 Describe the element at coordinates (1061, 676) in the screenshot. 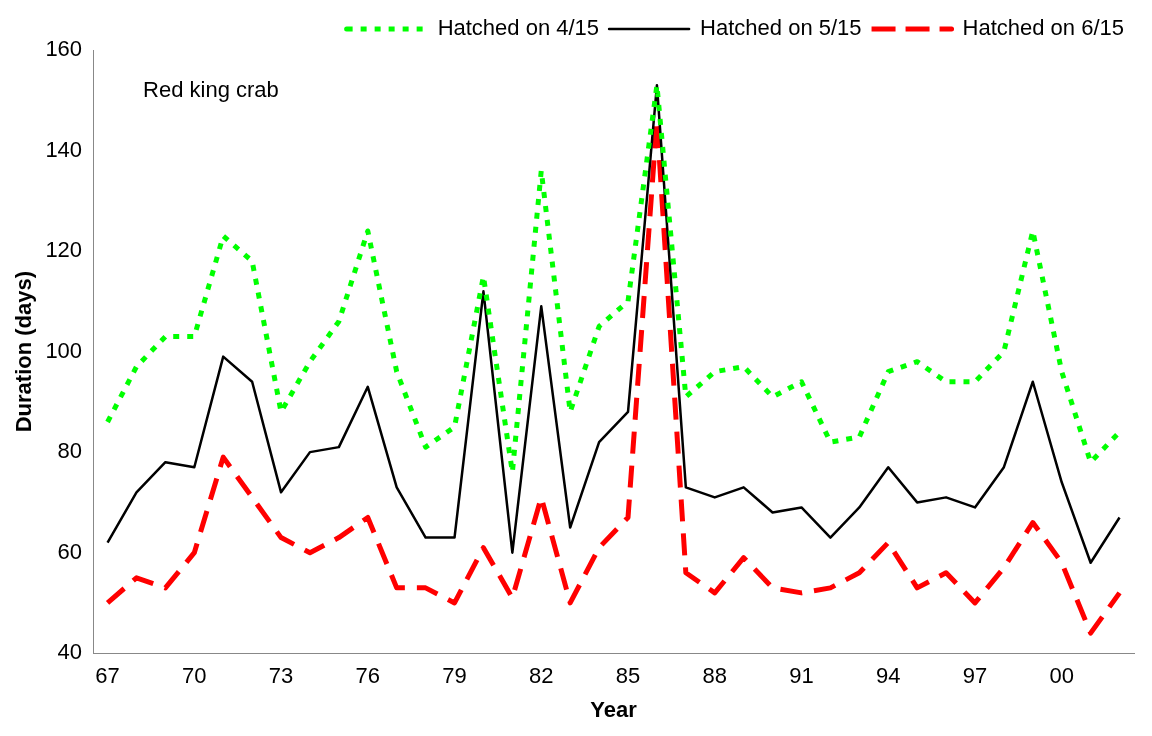

I see `x-tick-label: 00` at that location.